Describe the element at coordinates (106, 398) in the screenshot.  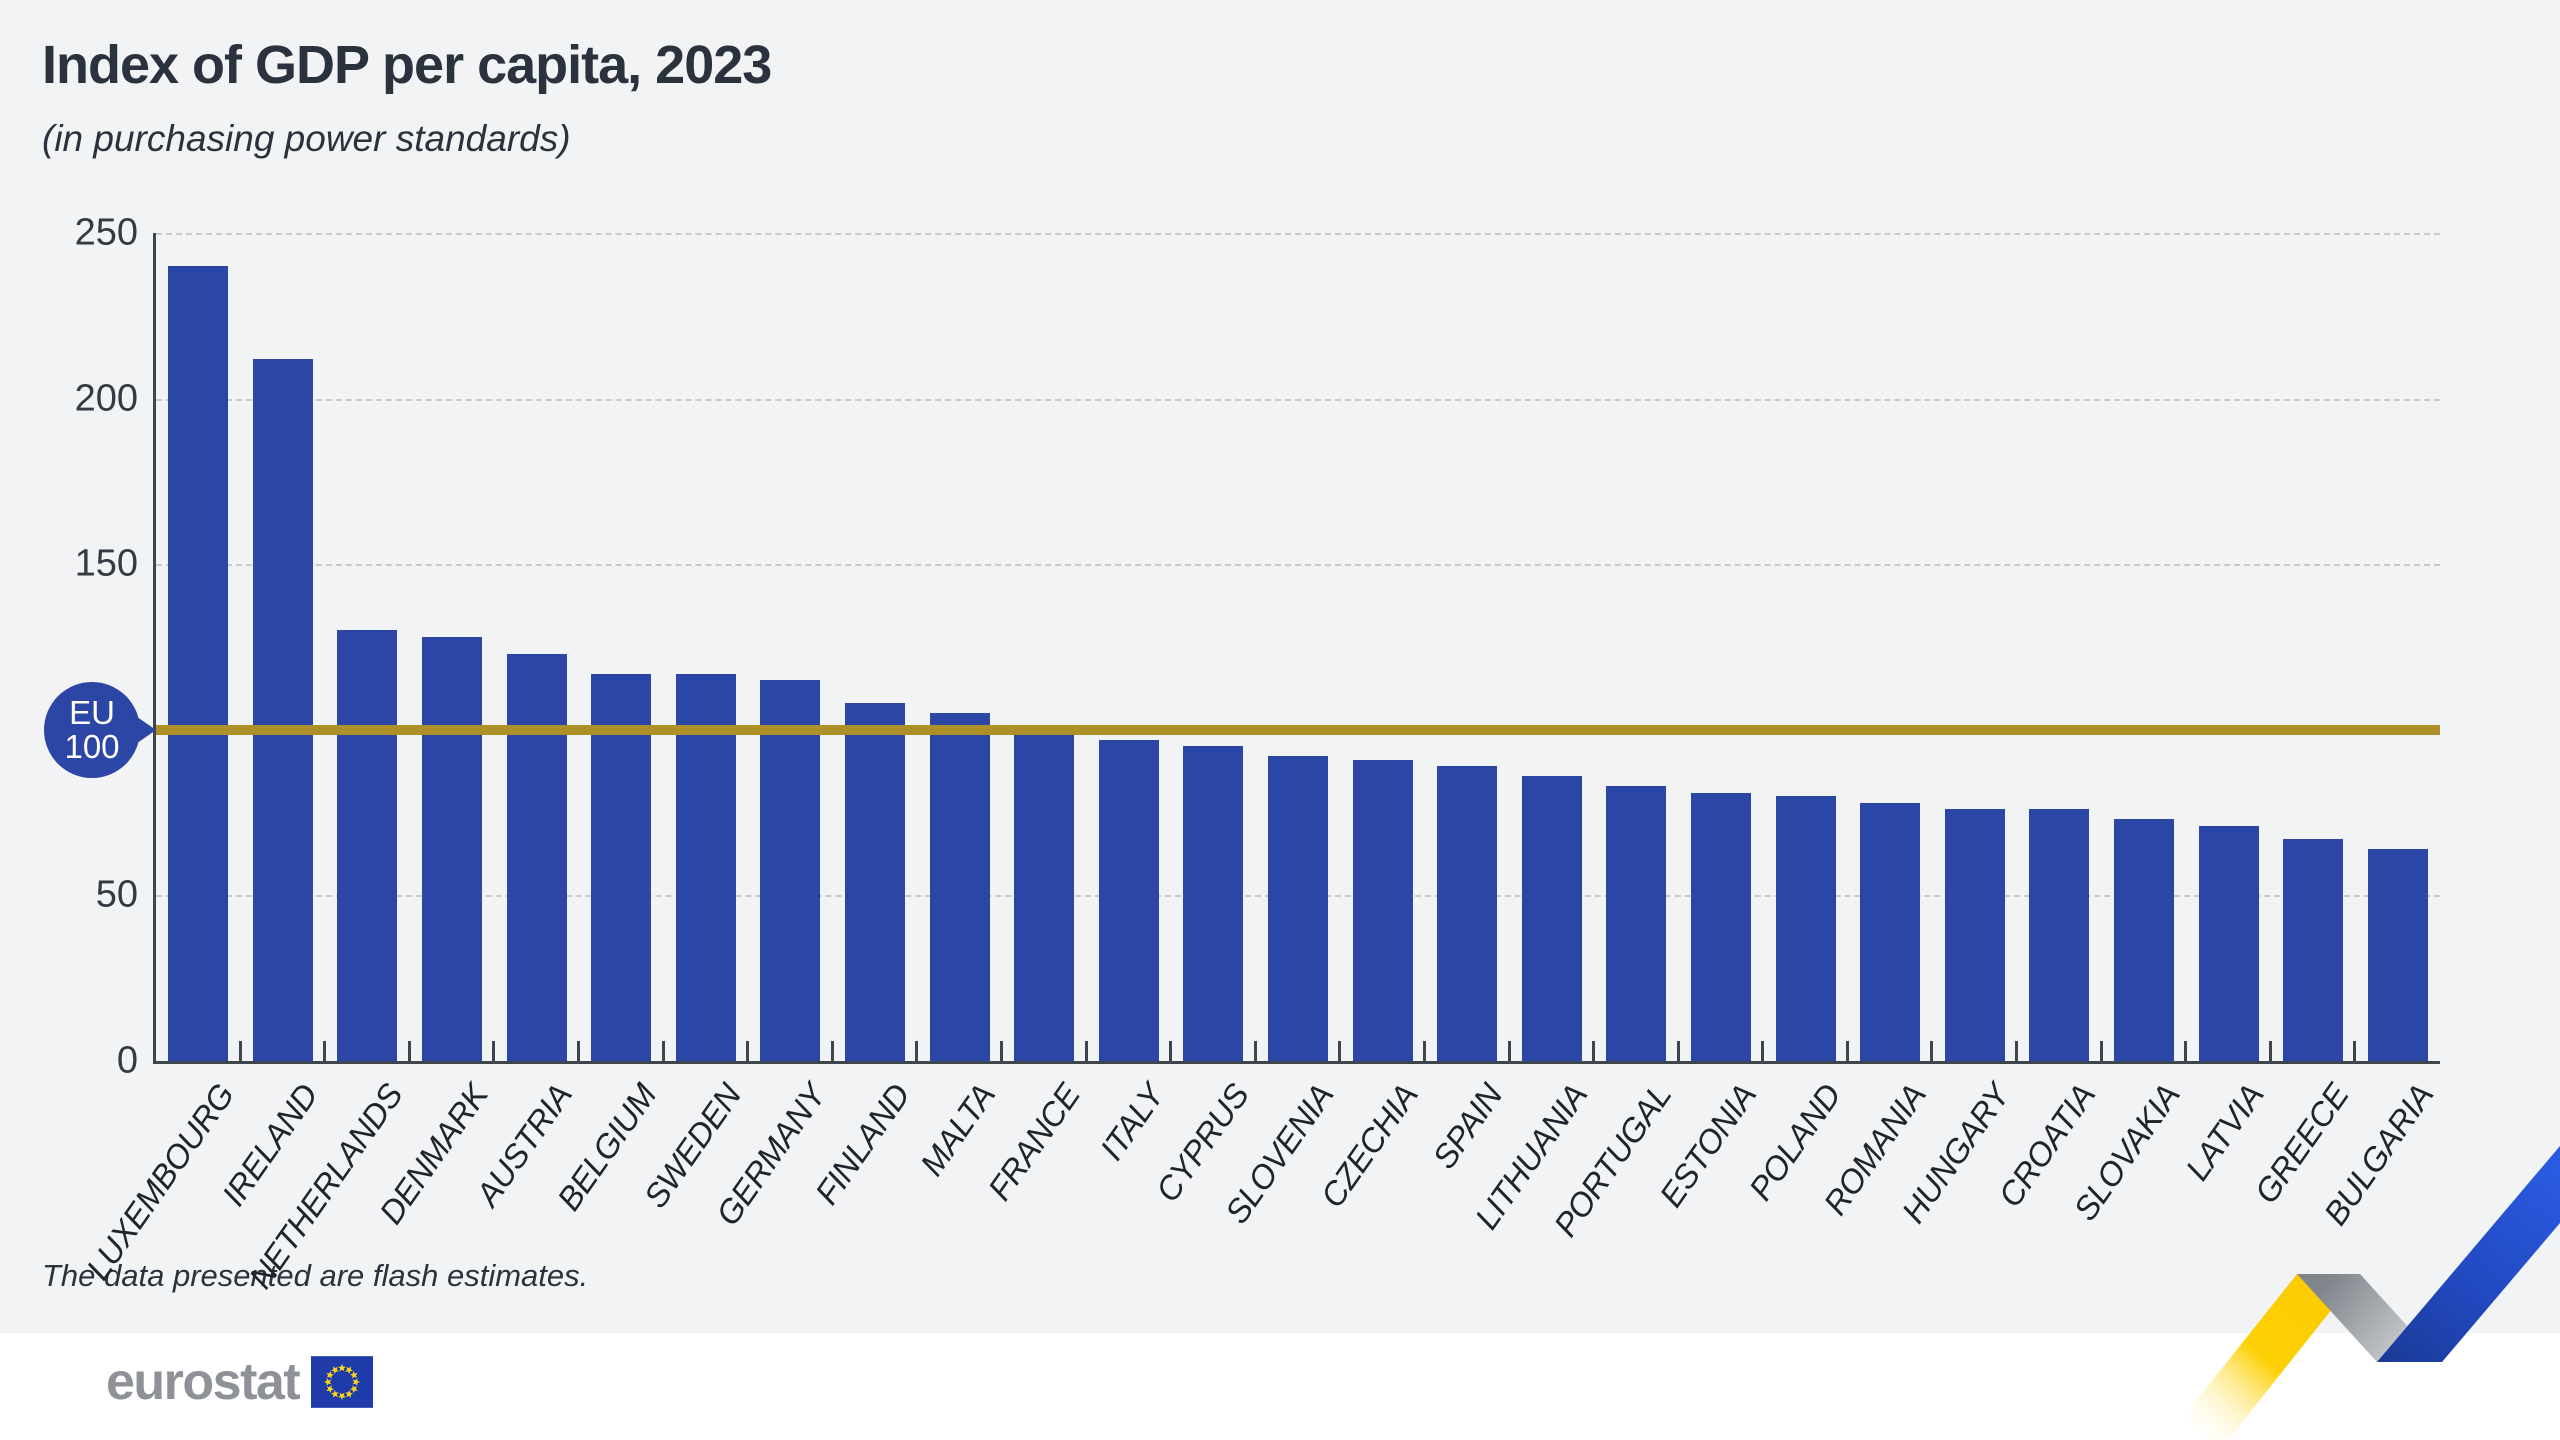
I see `y-tick-label-200: 200` at that location.